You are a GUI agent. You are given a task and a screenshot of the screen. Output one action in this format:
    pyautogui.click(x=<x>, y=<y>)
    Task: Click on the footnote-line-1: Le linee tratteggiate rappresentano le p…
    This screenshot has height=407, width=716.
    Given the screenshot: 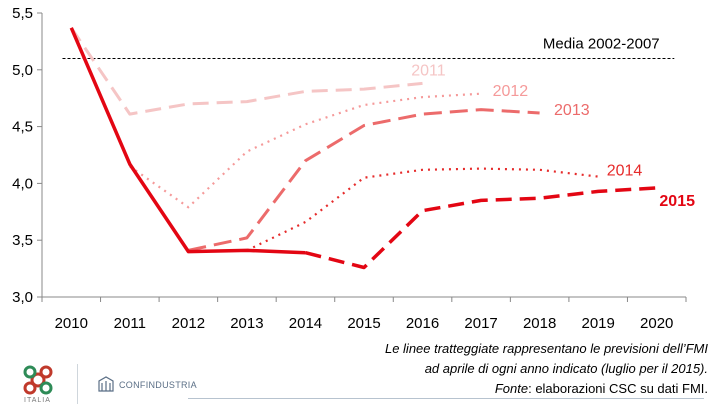 What is the action you would take?
    pyautogui.click(x=546, y=348)
    